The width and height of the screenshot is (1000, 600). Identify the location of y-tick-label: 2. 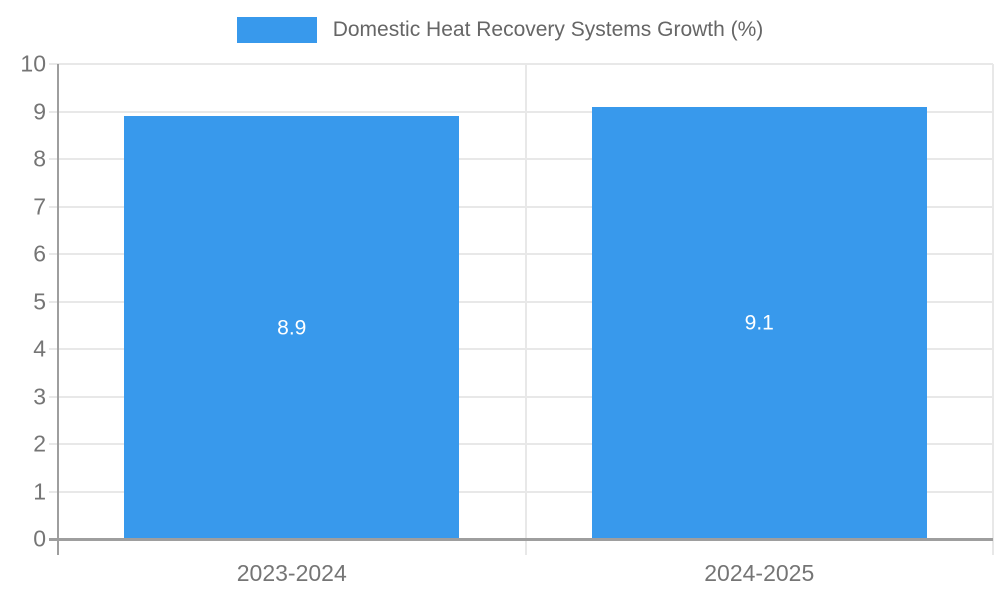
(39, 443).